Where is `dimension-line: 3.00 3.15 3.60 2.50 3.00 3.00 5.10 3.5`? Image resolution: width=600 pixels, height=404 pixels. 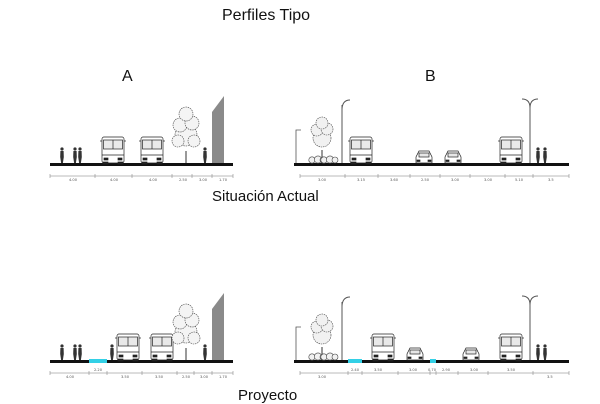 dimension-line: 3.00 3.15 3.60 2.50 3.00 3.00 5.10 3.5 is located at coordinates (434, 178).